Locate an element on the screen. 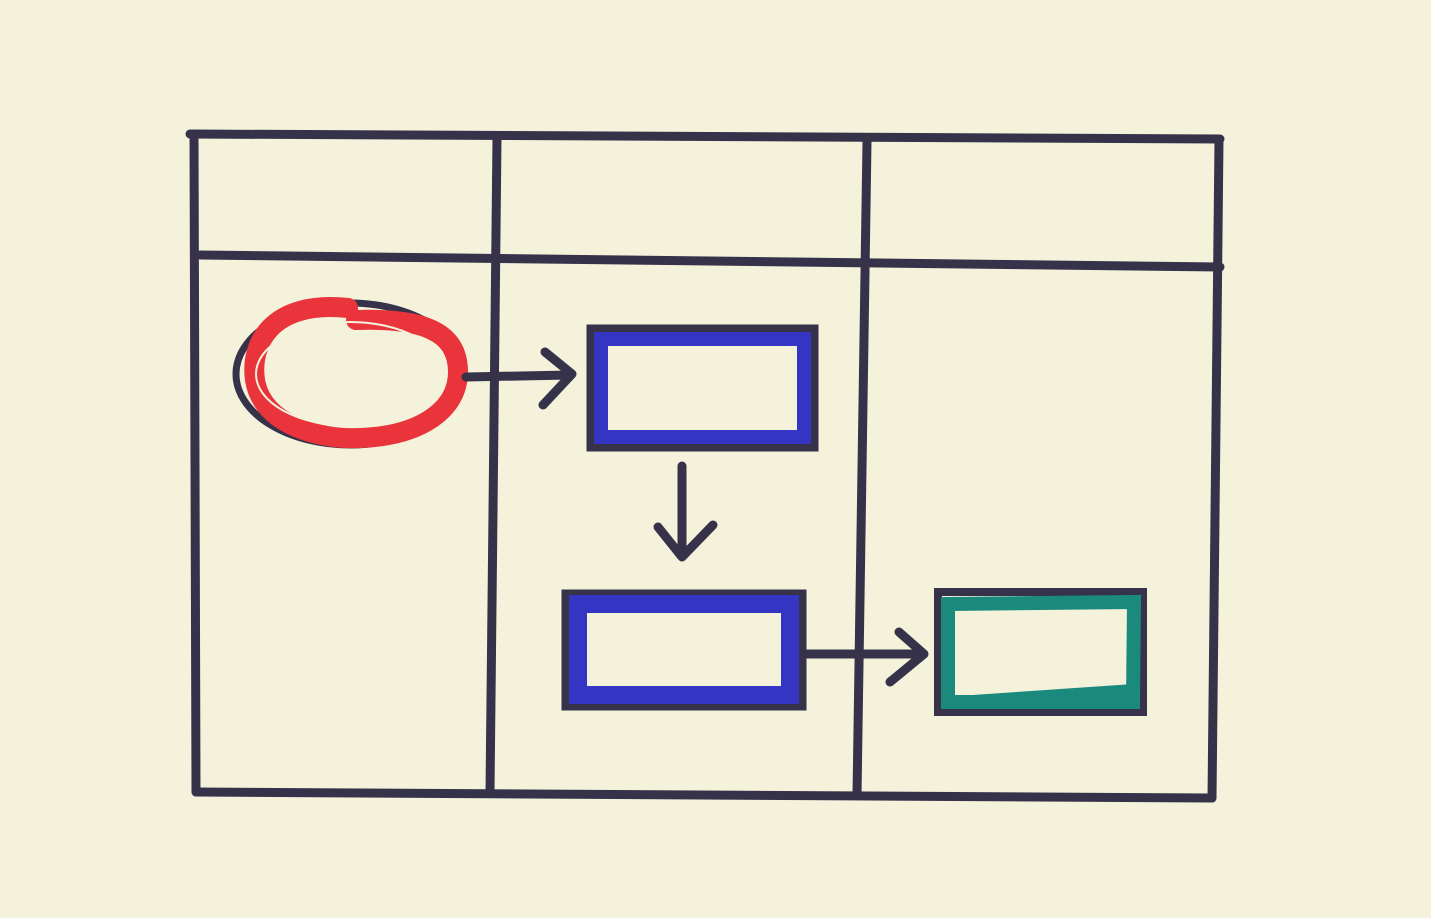 This screenshot has height=918, width=1431. lane-header-divider is located at coordinates (710, 261).